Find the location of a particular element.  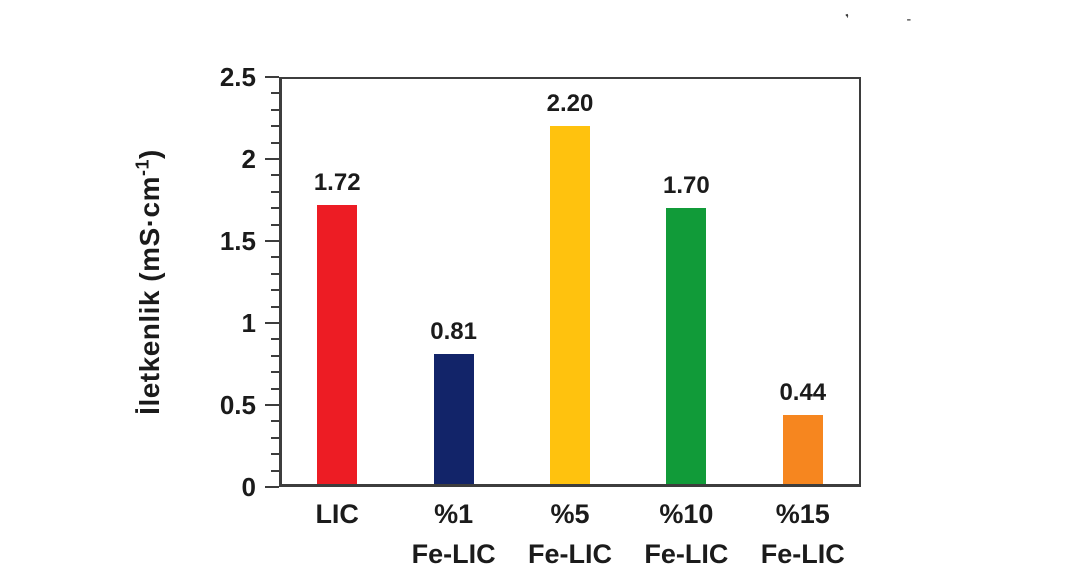

x-category-label-line1: %1 is located at coordinates (454, 514).